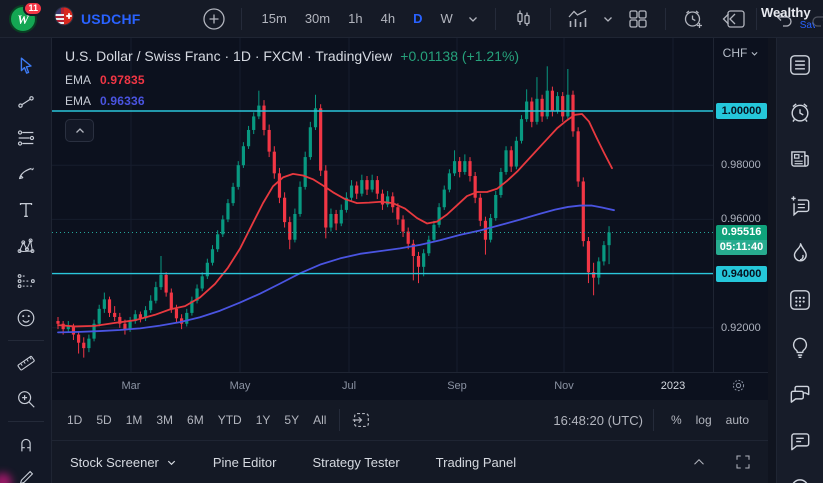  What do you see at coordinates (123, 462) in the screenshot?
I see `tab-stock-screener: Stock Screener` at bounding box center [123, 462].